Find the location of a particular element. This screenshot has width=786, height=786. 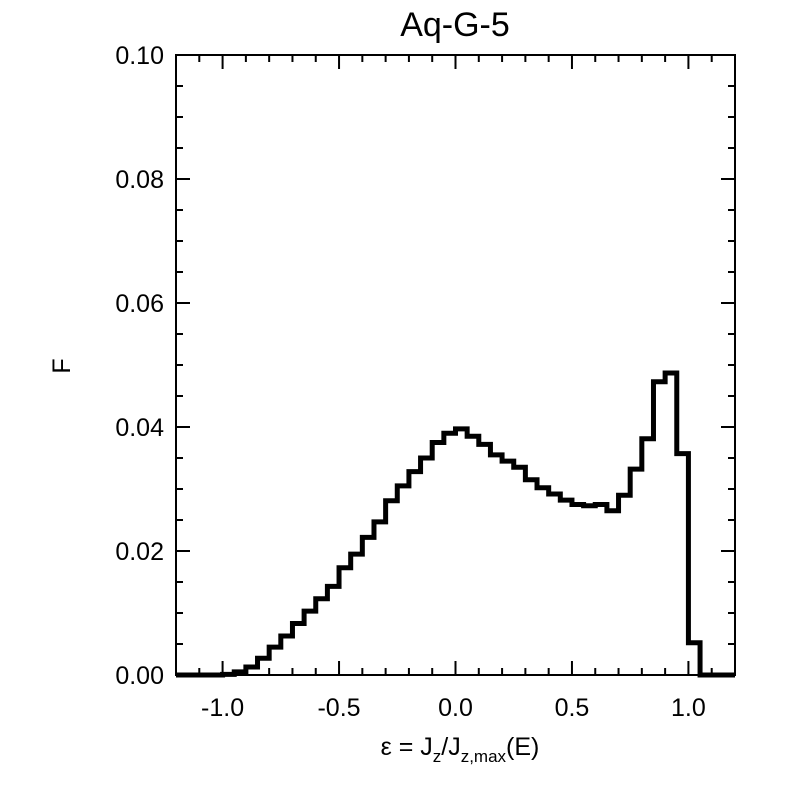

y-tick-label: 0.02 is located at coordinates (139, 552).